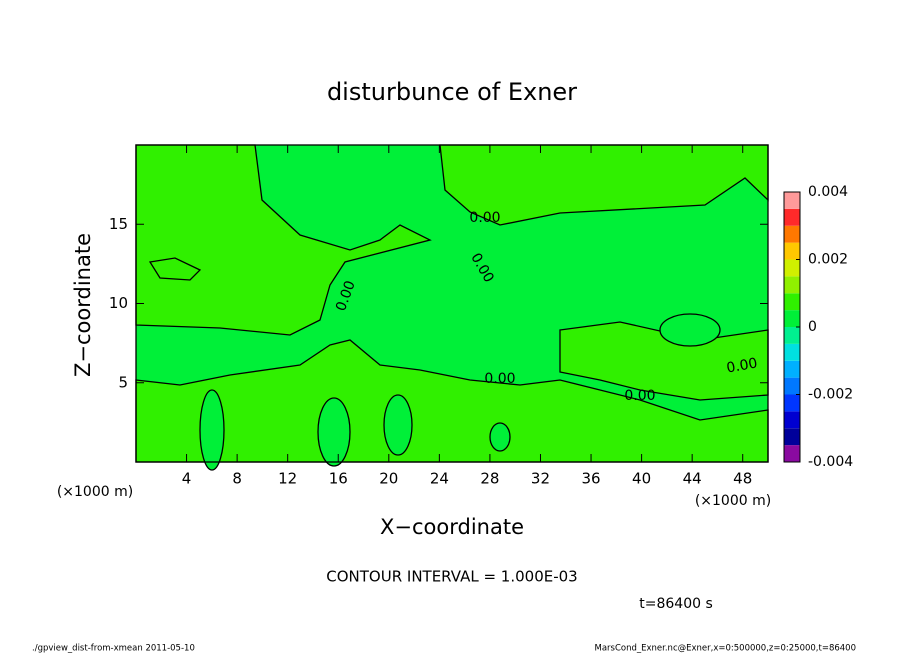  Describe the element at coordinates (692, 479) in the screenshot. I see `x-tick-label: 44` at that location.